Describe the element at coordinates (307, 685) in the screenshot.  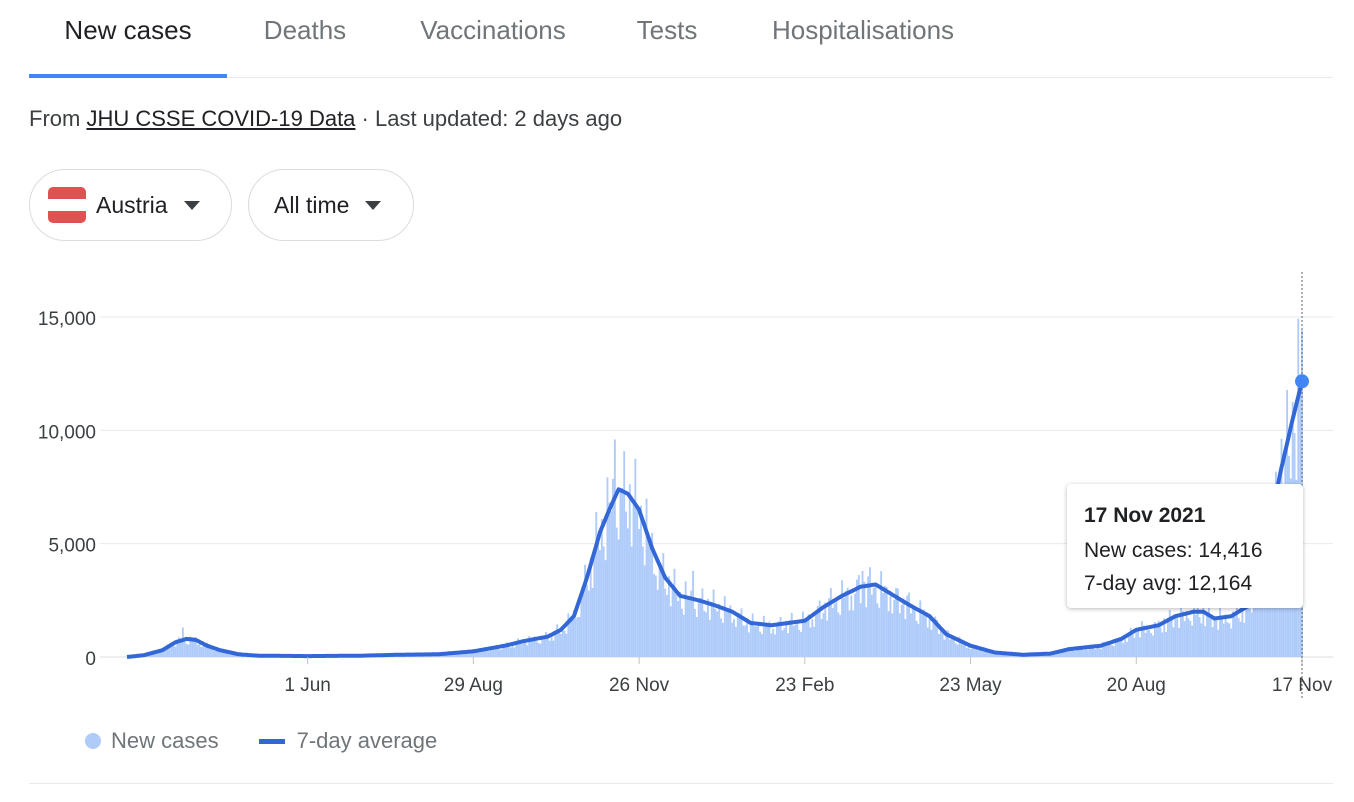
I see `x-tick-label: 1 Jun` at that location.